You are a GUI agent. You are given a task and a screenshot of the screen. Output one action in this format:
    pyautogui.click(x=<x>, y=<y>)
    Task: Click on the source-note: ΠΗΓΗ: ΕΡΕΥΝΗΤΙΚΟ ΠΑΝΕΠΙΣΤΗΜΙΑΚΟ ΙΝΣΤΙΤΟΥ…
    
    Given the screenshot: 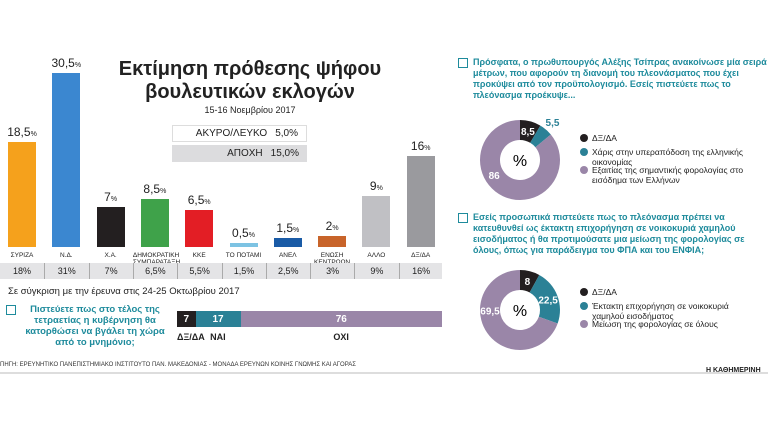 What is the action you would take?
    pyautogui.click(x=178, y=365)
    